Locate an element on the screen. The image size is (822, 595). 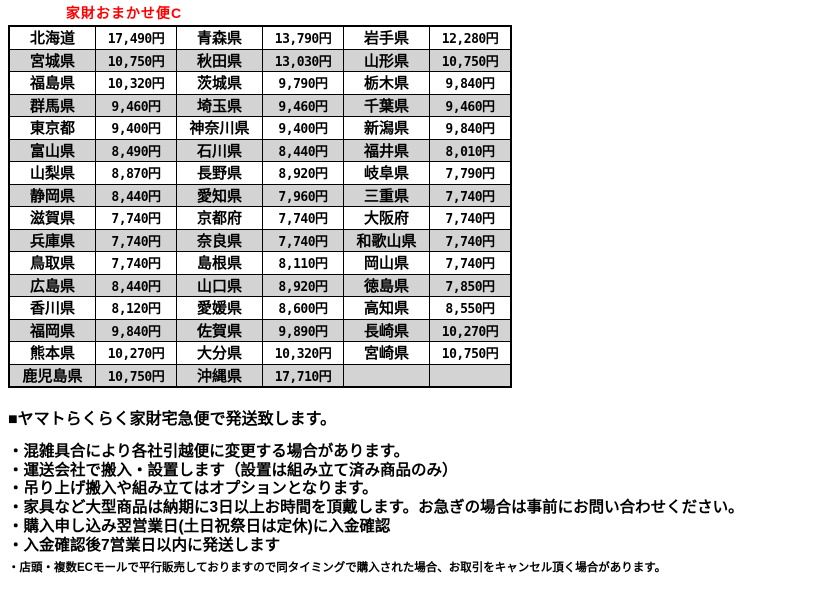
price-cell: 17,490円 is located at coordinates (136, 37).